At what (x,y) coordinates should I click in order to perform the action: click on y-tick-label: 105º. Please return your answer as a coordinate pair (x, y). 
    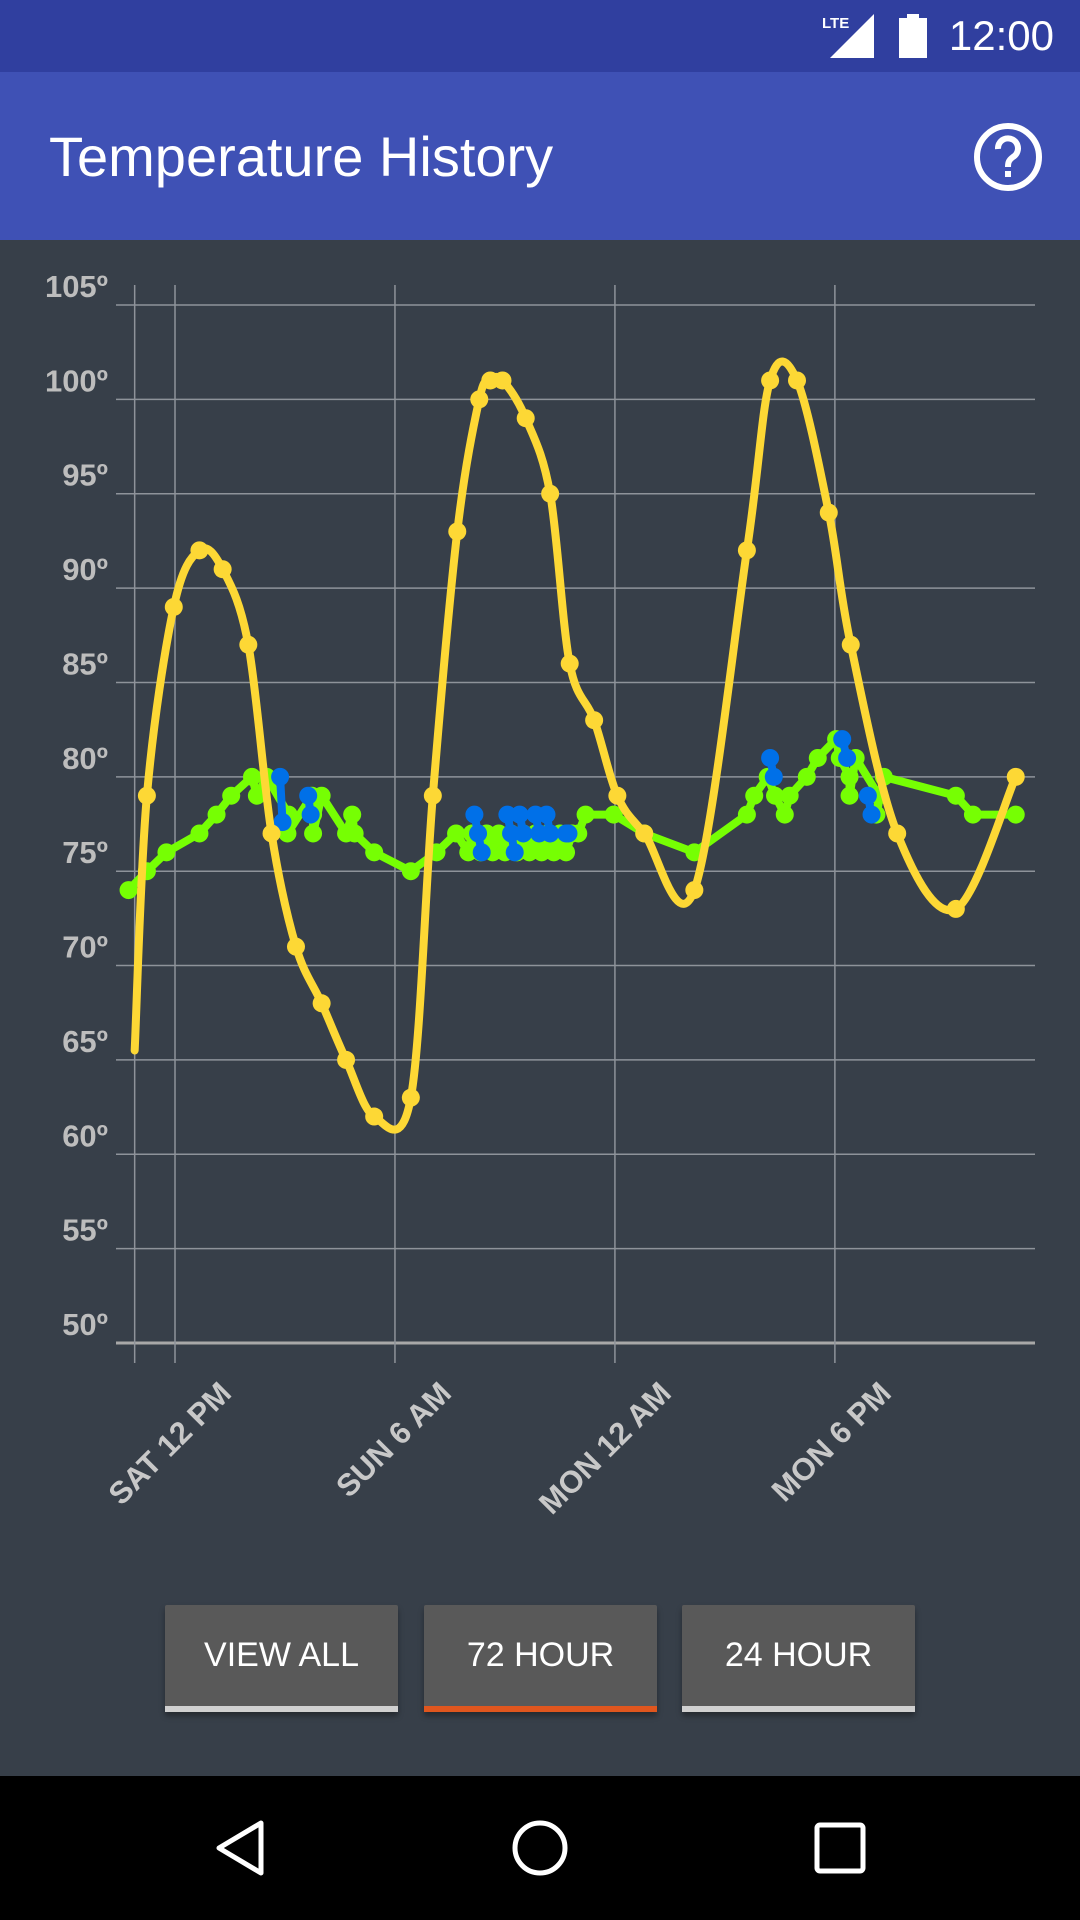
    Looking at the image, I should click on (76, 286).